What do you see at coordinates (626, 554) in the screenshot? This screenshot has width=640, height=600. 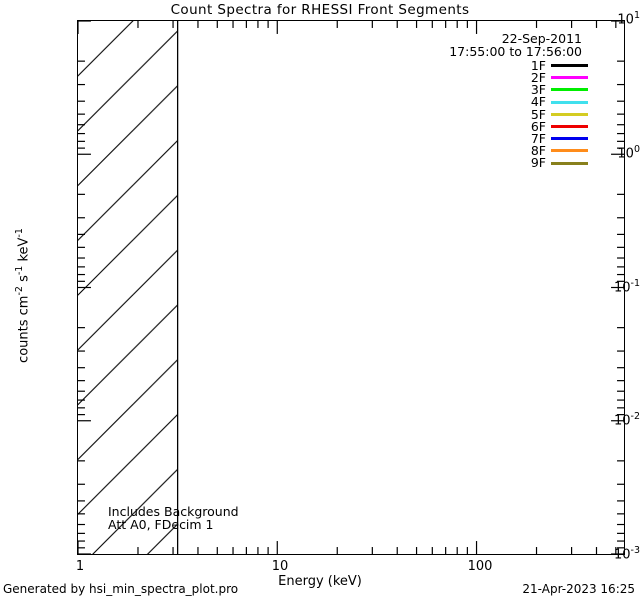 I see `y-tick-label-10e-3: 10⁻³` at bounding box center [626, 554].